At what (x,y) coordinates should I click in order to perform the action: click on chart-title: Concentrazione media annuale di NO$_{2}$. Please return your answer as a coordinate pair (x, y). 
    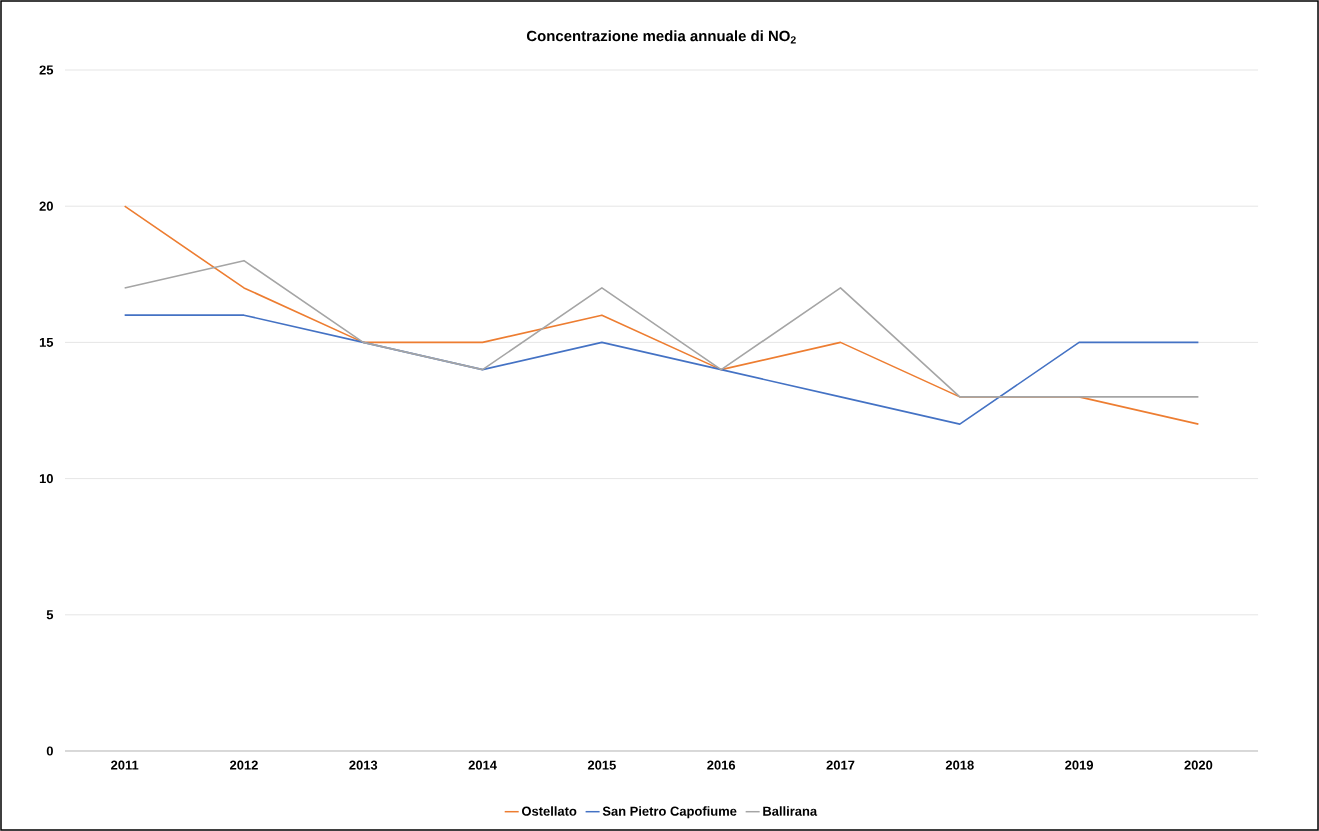
    Looking at the image, I should click on (661, 37).